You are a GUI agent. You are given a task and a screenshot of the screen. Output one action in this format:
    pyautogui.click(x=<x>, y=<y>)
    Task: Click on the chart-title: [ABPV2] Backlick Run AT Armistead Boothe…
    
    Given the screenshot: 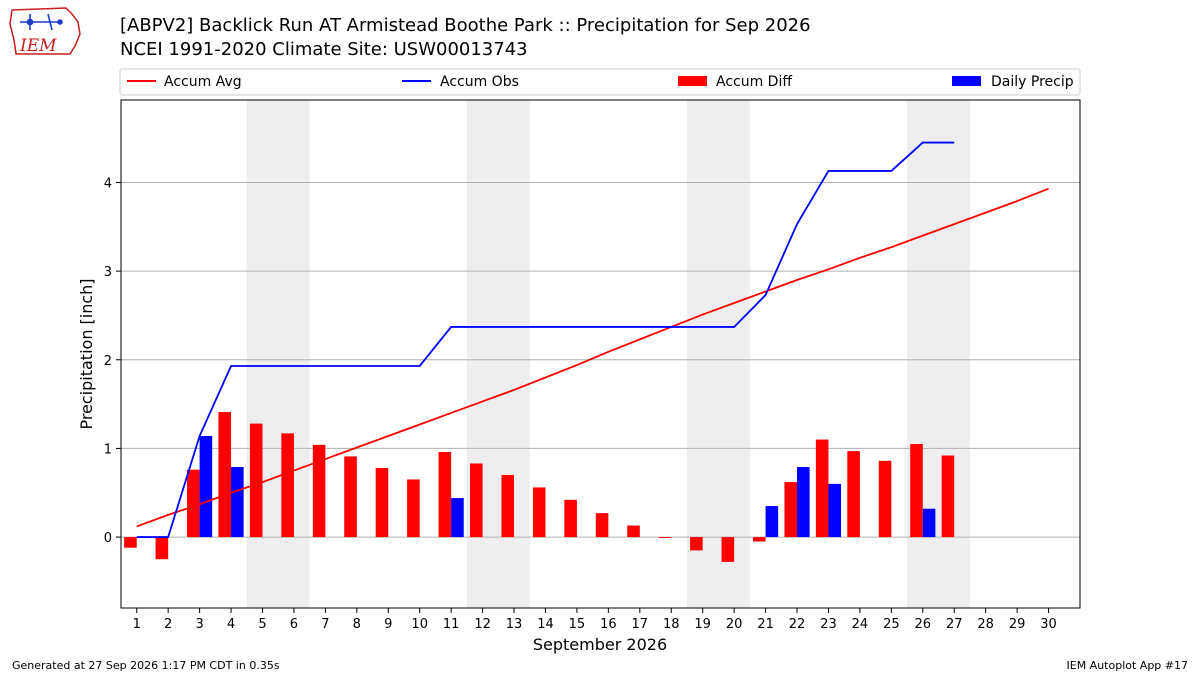 What is the action you would take?
    pyautogui.click(x=465, y=25)
    